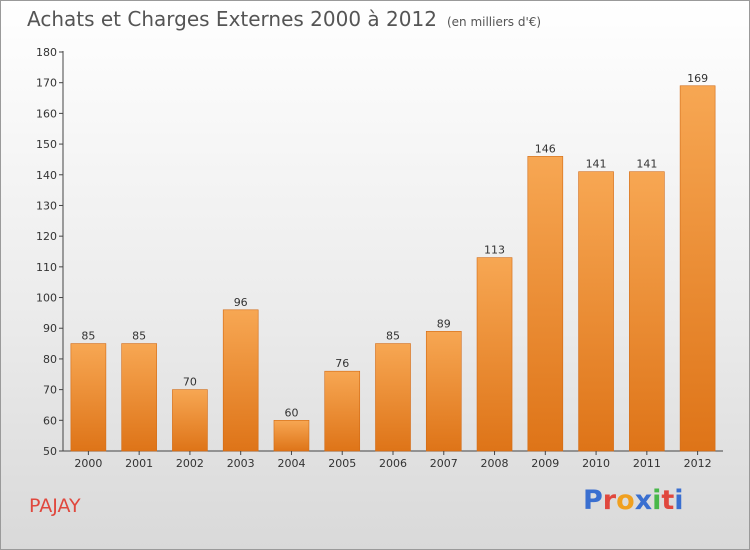 This screenshot has width=750, height=550. What do you see at coordinates (495, 463) in the screenshot?
I see `x-tick-label: 2008` at bounding box center [495, 463].